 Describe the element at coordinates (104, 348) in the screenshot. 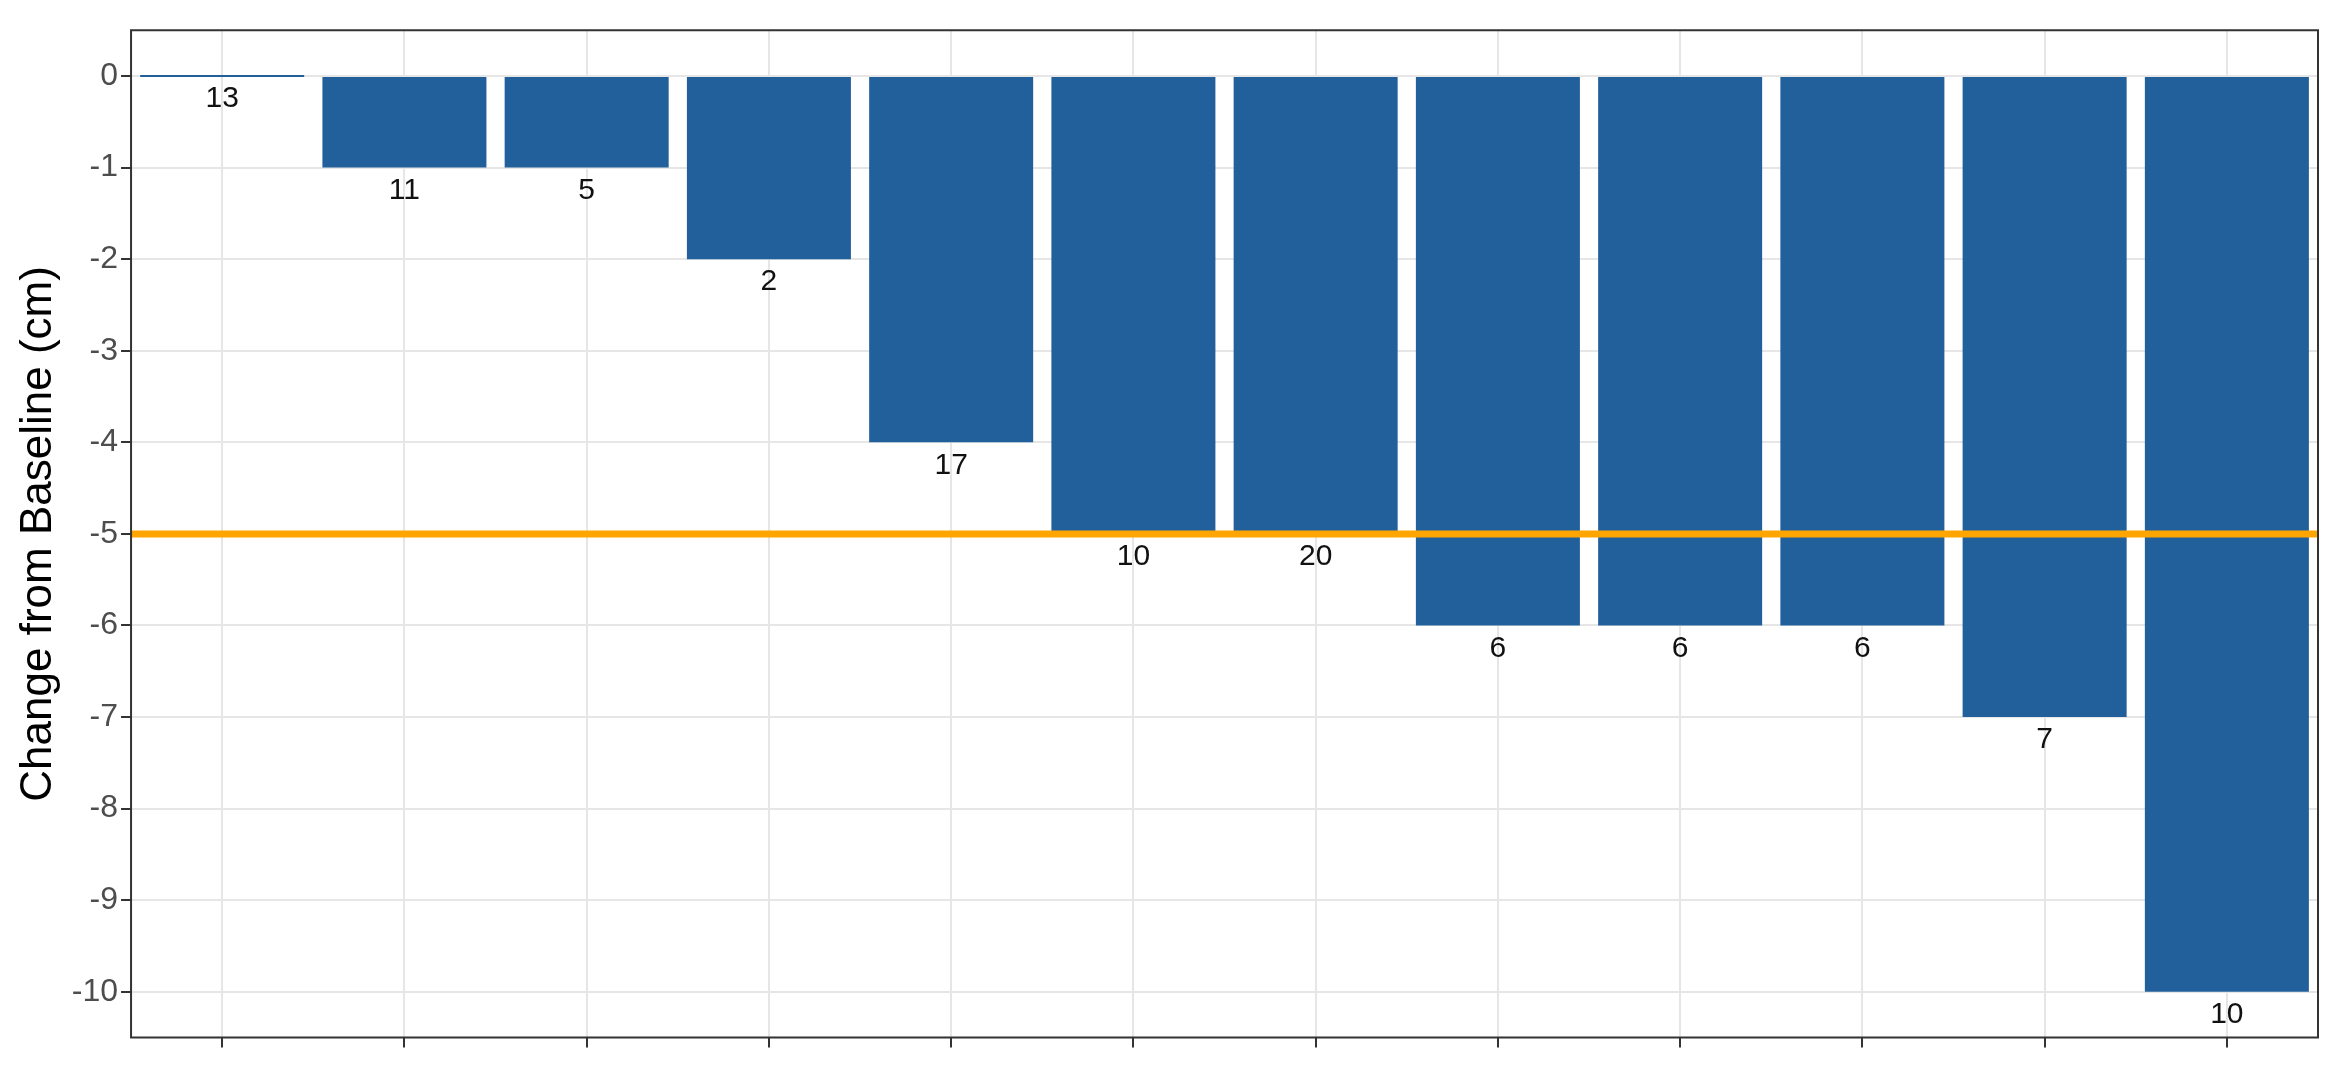

I see `y-tick-label: -3` at that location.